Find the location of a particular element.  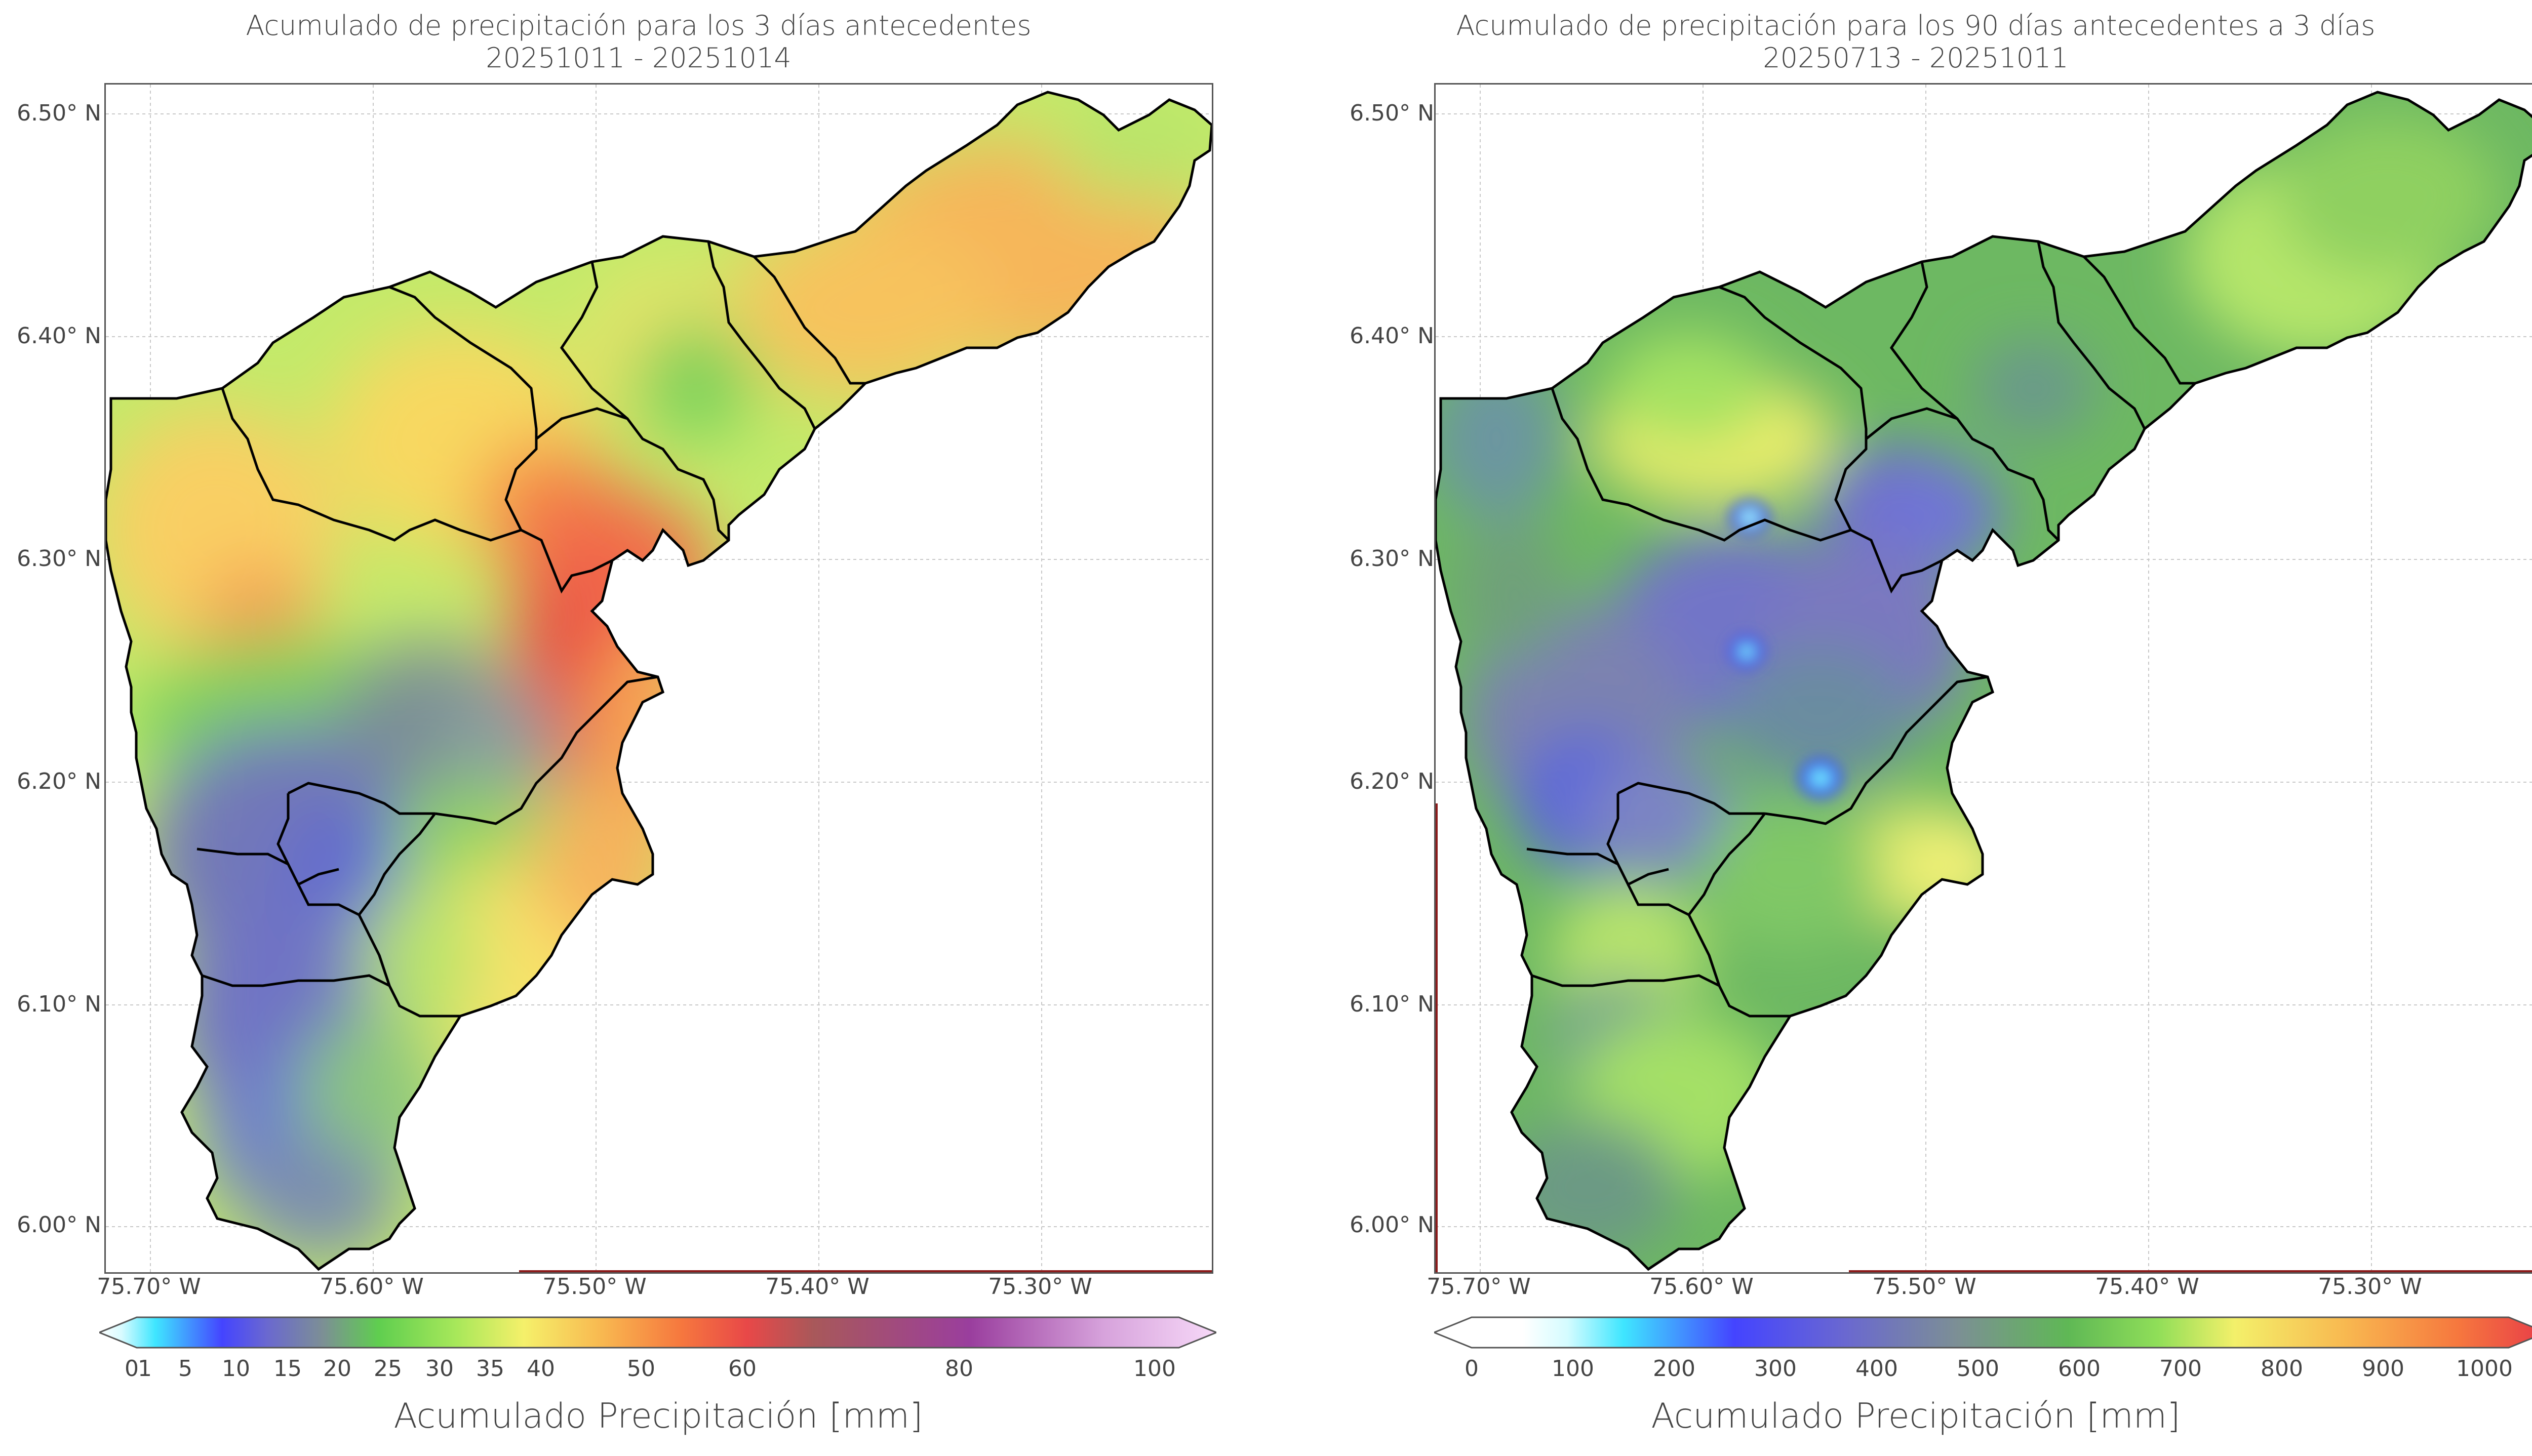

right-y-tick: 6.10° N is located at coordinates (1392, 1004).